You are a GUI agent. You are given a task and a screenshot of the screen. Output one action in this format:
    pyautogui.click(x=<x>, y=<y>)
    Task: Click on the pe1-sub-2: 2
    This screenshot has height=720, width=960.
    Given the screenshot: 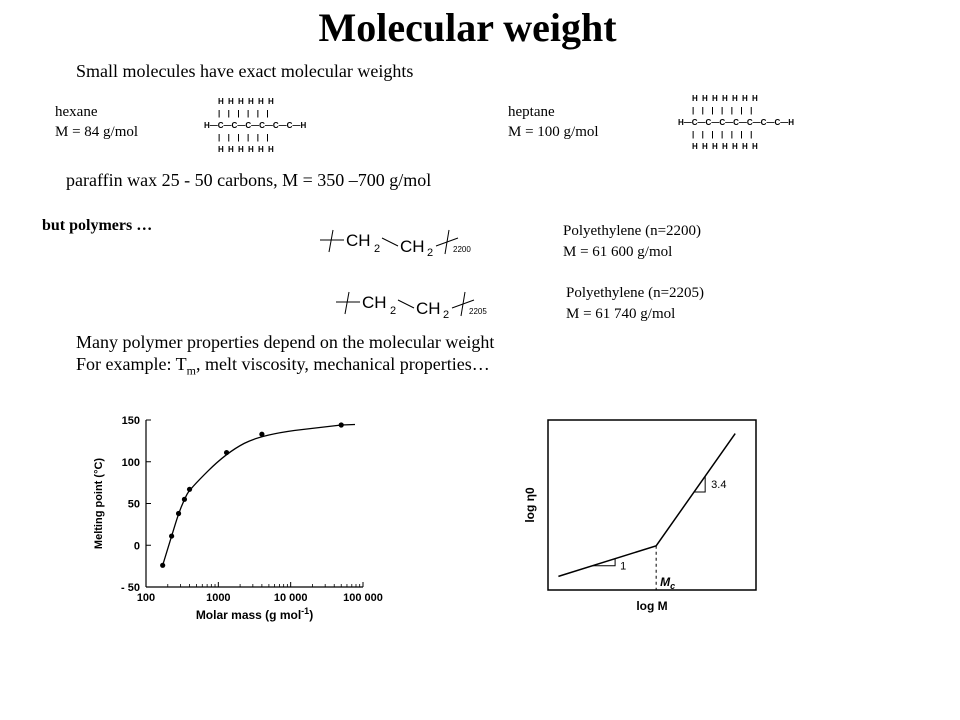 What is the action you would take?
    pyautogui.click(x=430, y=252)
    